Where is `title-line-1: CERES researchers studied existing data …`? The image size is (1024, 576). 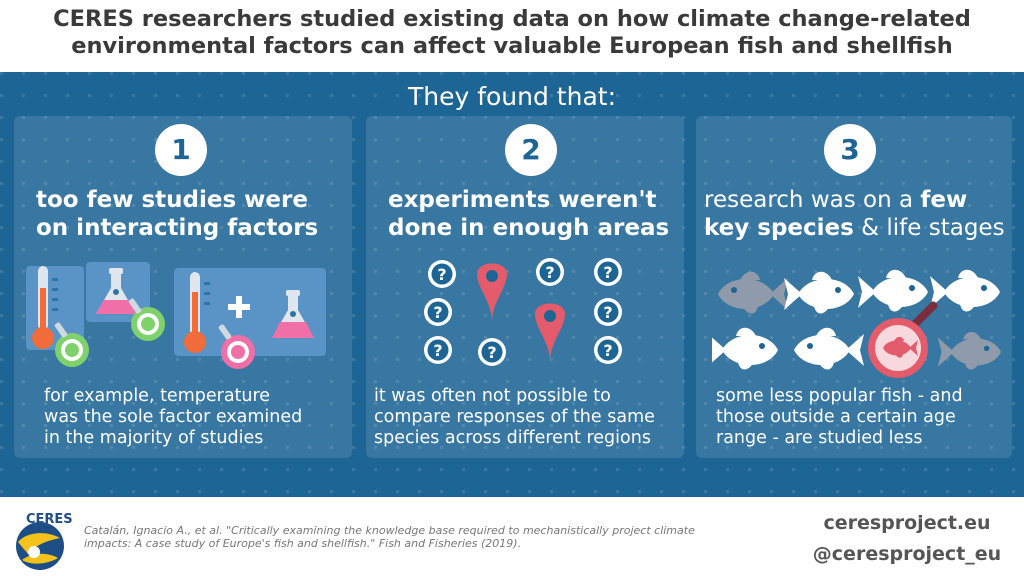 title-line-1: CERES researchers studied existing data … is located at coordinates (512, 19).